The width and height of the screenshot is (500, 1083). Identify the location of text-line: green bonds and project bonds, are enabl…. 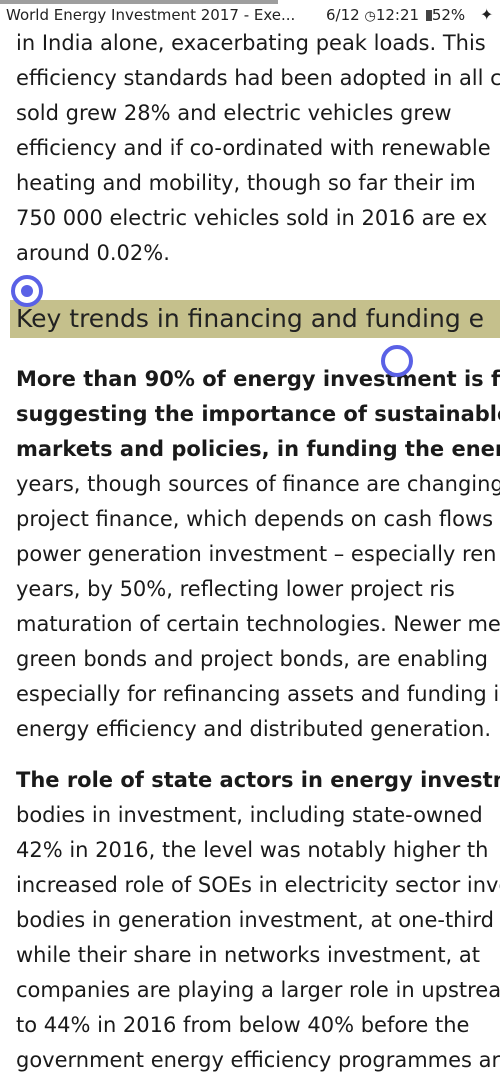
(252, 659).